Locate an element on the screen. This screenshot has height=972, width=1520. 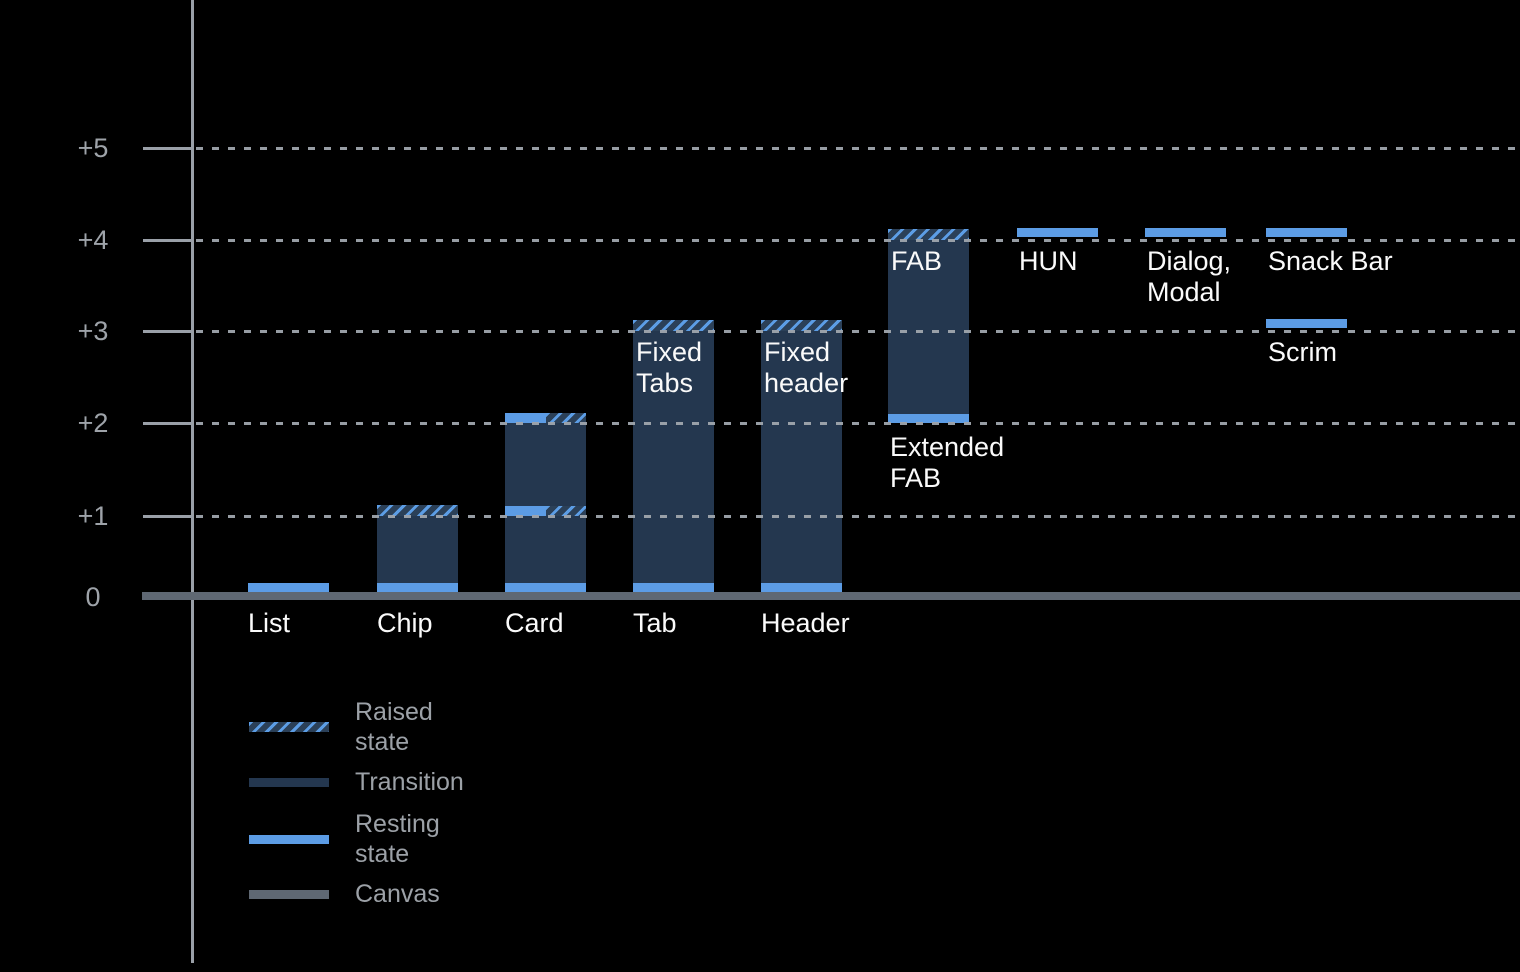
legend-item-transition: Transition is located at coordinates (356, 782).